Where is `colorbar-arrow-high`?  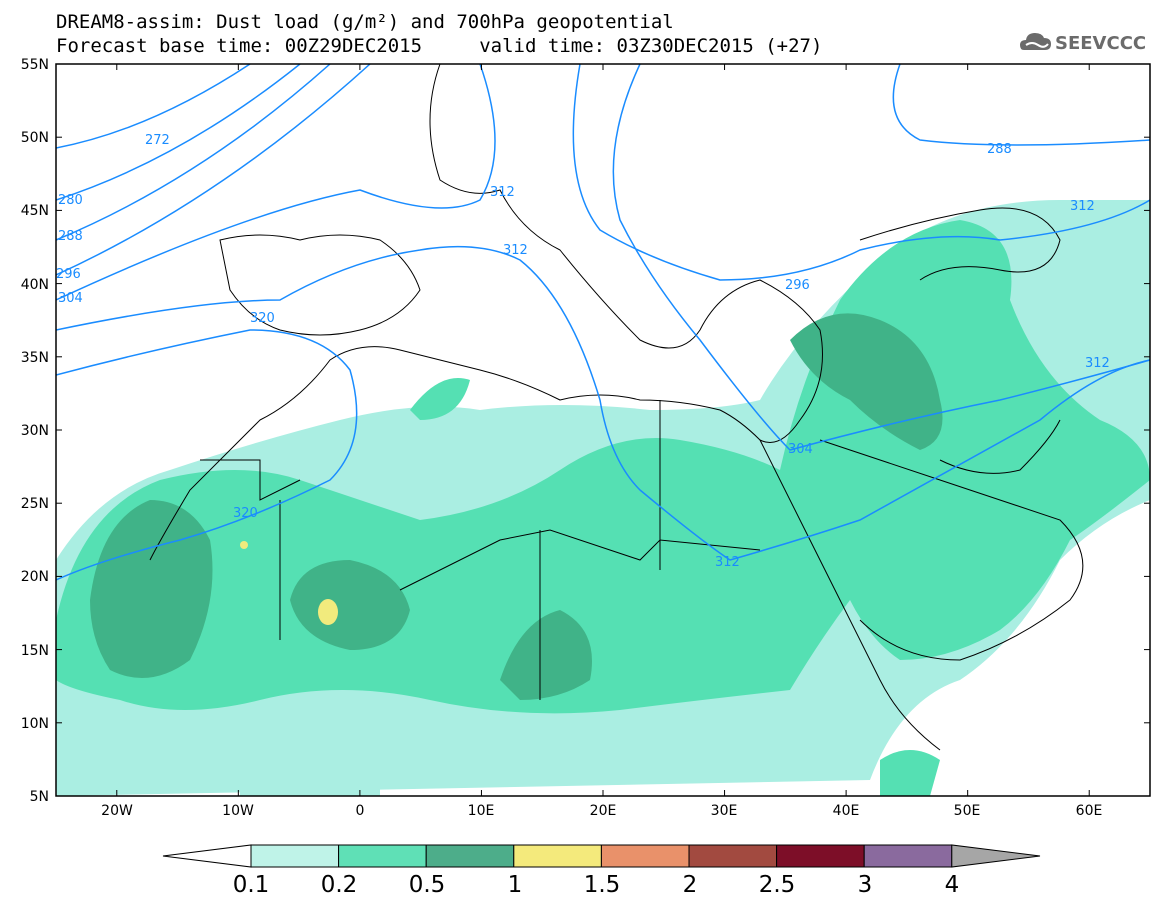 colorbar-arrow-high is located at coordinates (996, 856).